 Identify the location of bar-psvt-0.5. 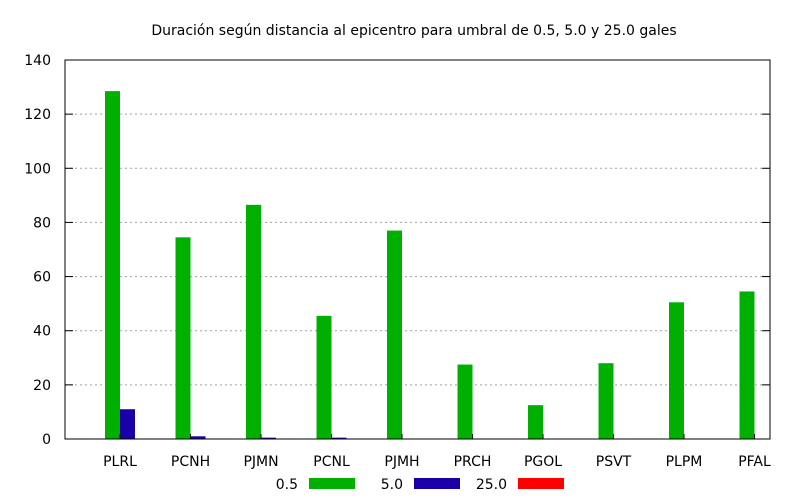
(606, 401).